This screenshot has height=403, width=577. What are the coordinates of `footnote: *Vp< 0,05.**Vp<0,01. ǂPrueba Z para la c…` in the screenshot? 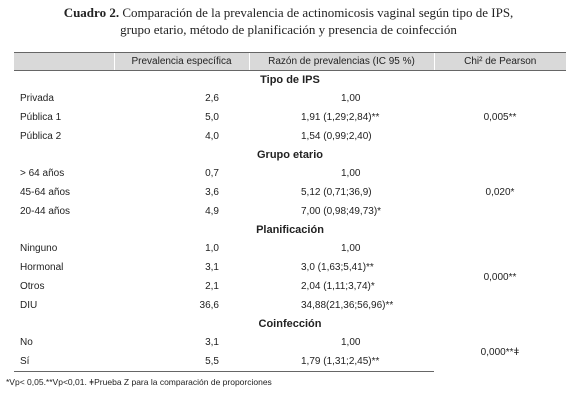 It's located at (139, 382).